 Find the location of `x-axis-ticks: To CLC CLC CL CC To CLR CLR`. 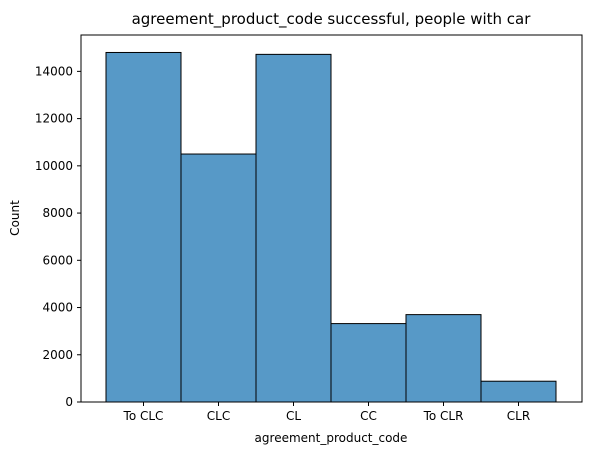

x-axis-ticks: To CLC CLC CL CC To CLR CLR is located at coordinates (326, 412).